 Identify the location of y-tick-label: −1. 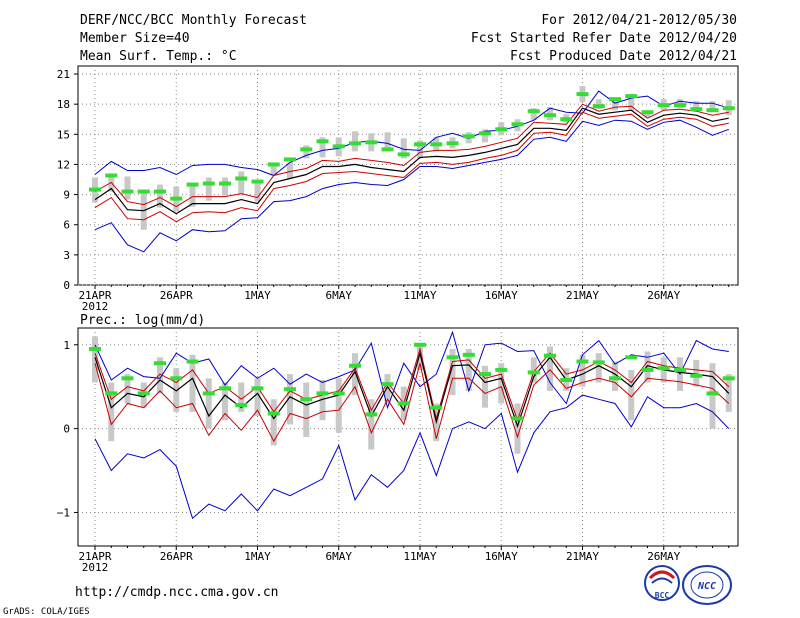
(63, 512).